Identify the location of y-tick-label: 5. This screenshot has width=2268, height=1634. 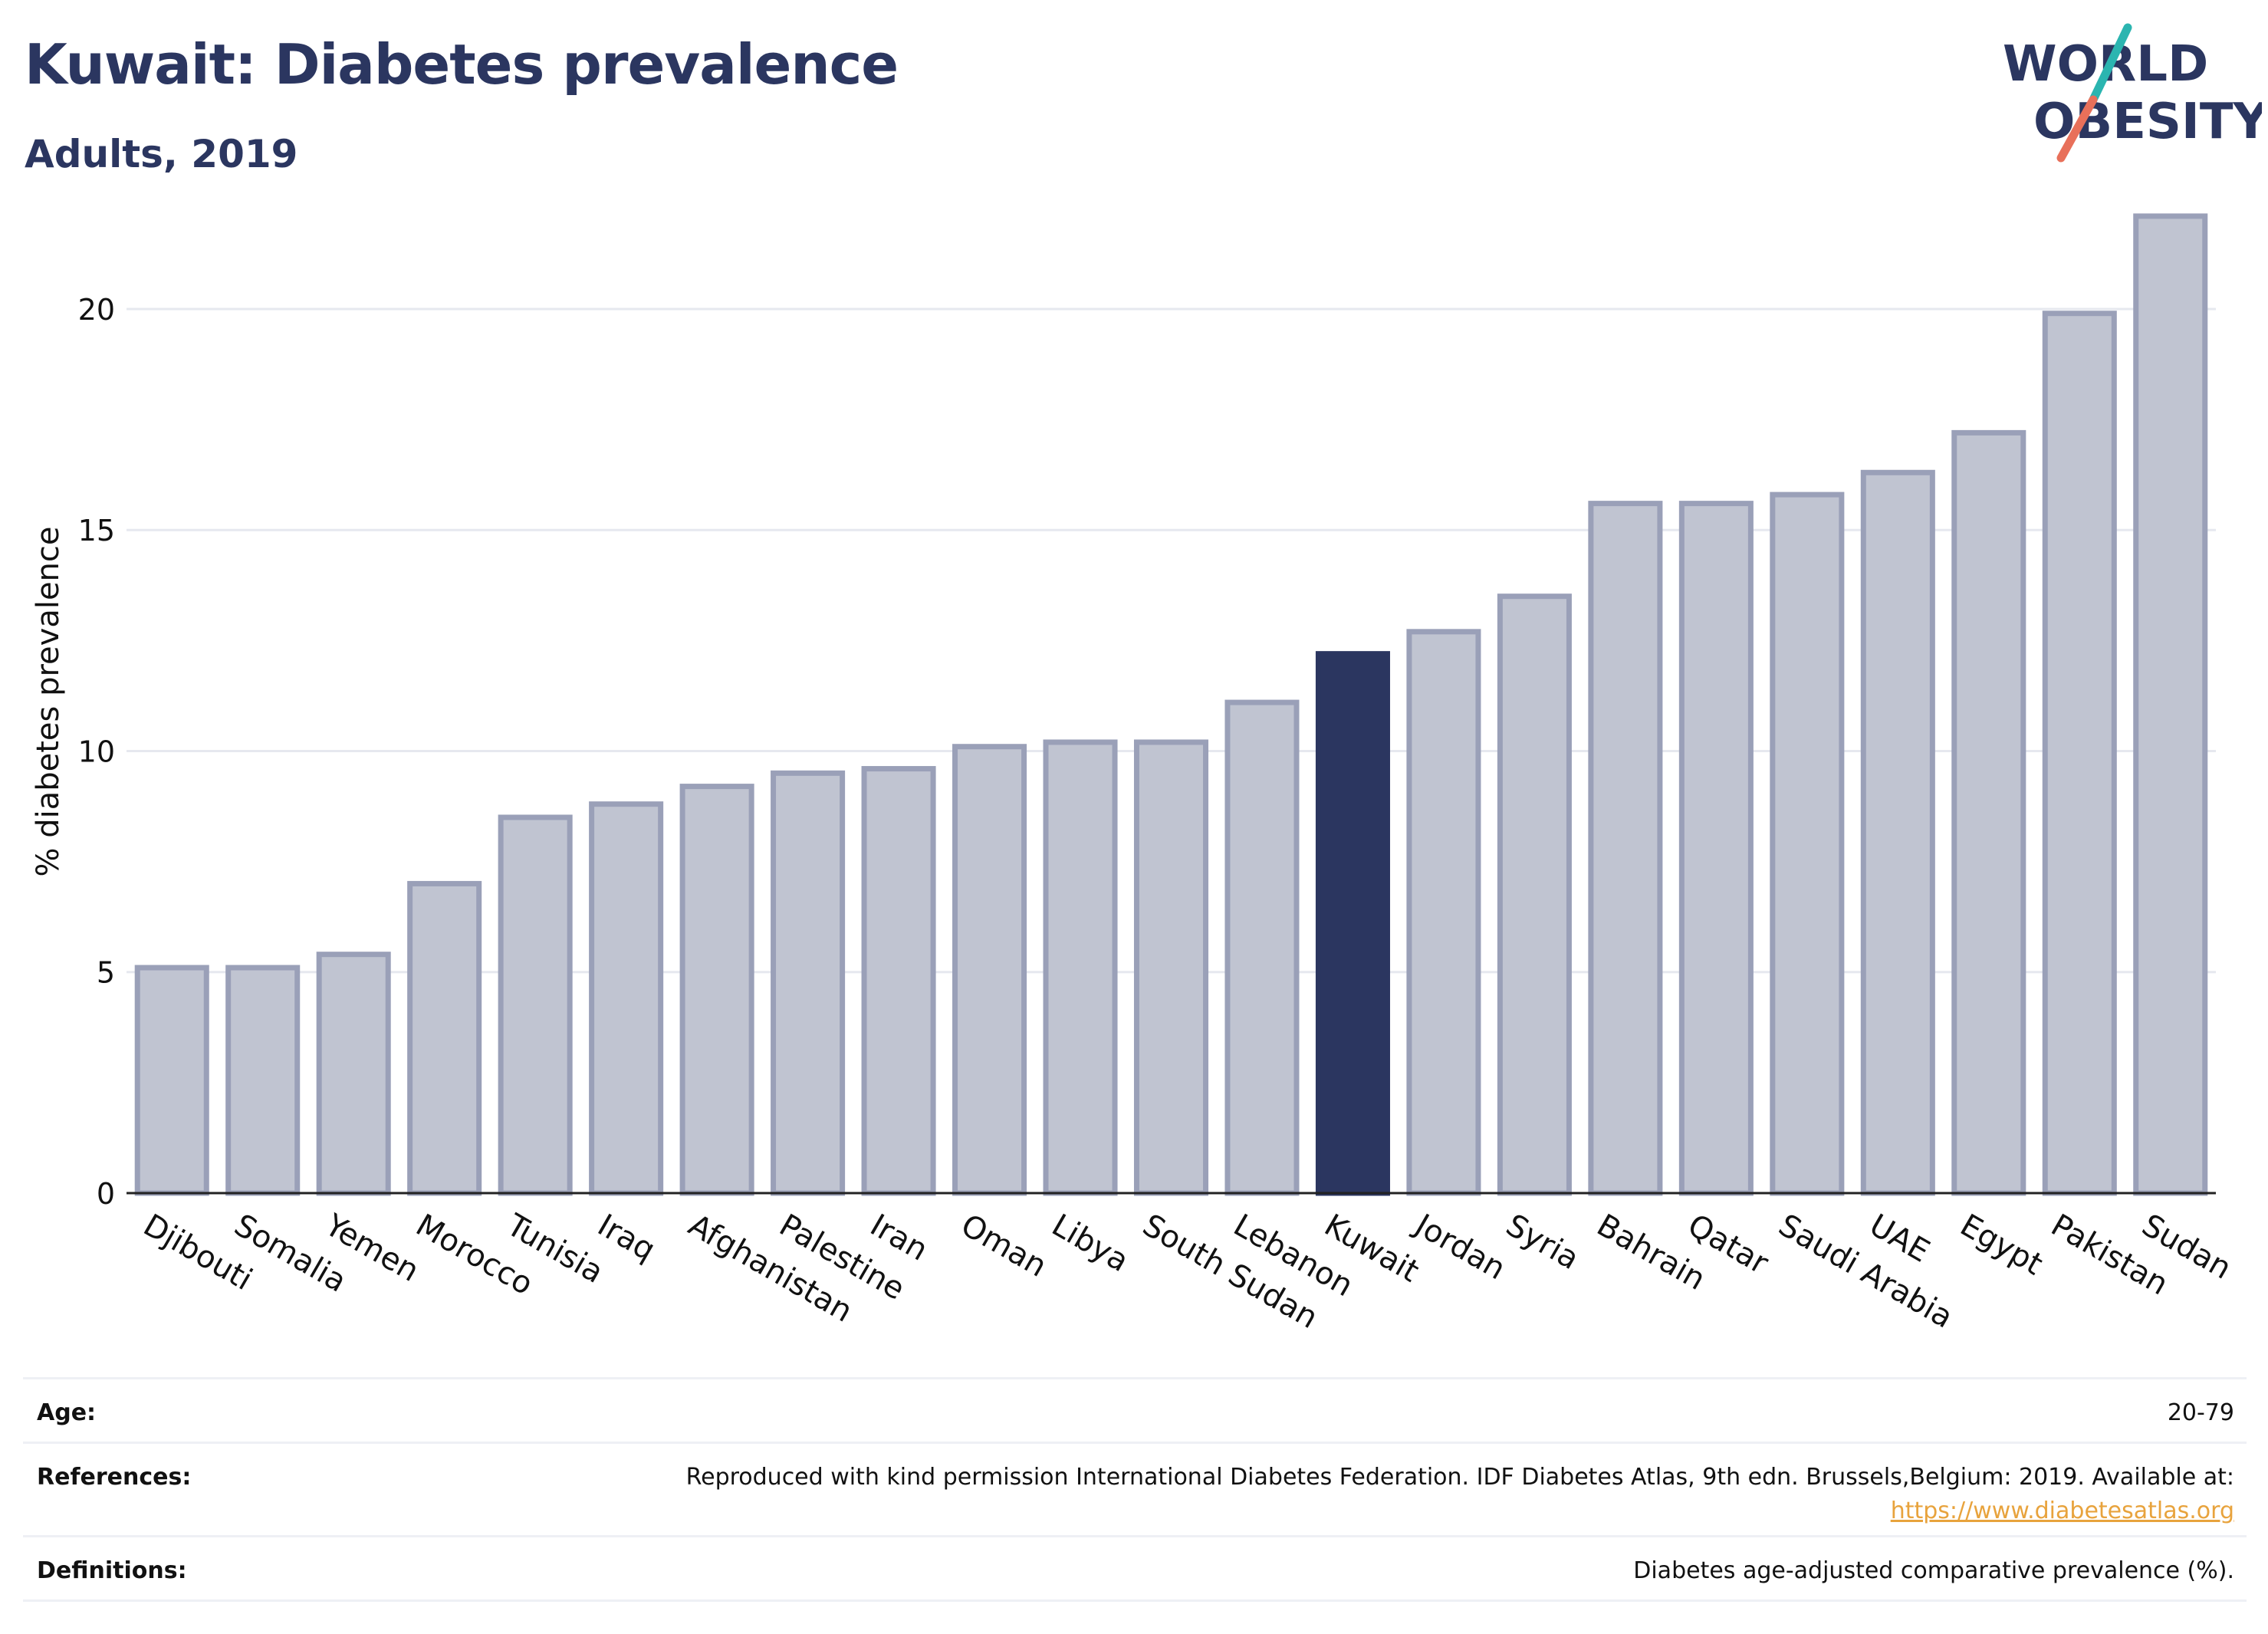
(106, 973).